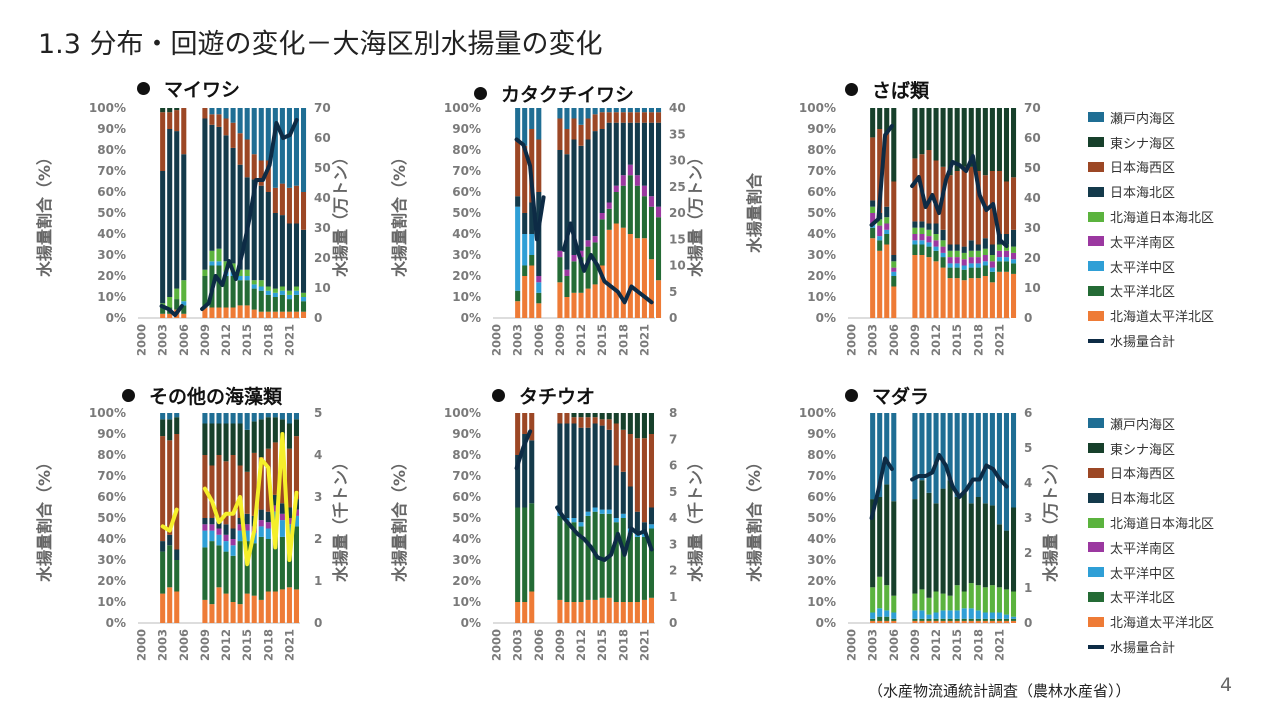  I want to click on y-right-axis-title: 水揚量（千トン）, so click(340, 518).